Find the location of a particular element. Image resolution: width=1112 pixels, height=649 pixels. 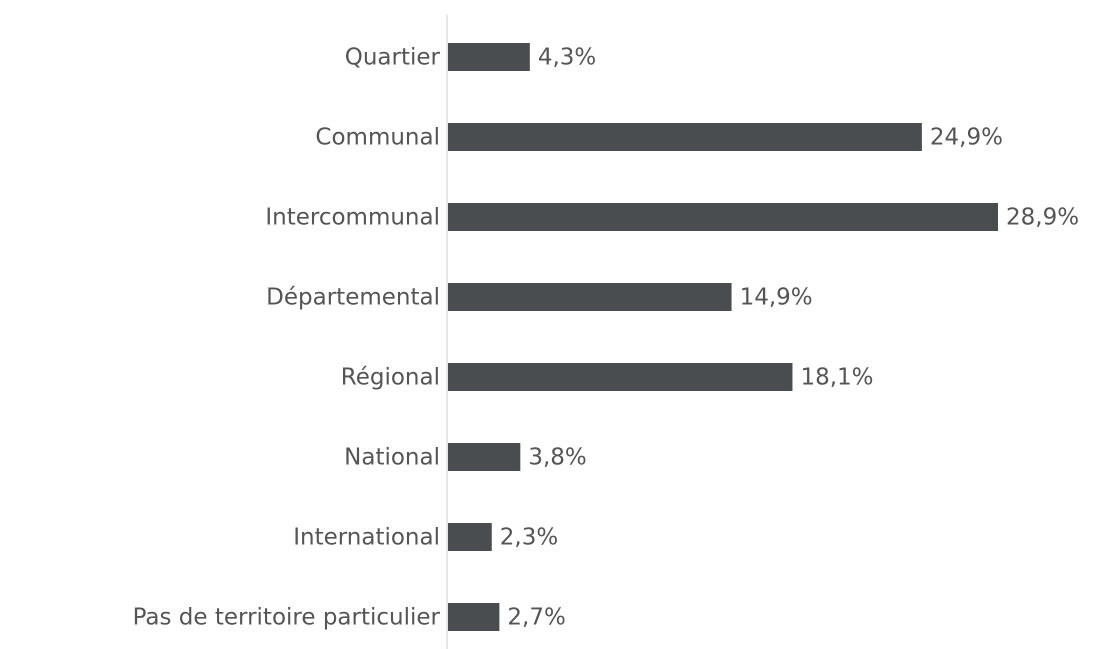

category-label: Intercommunal is located at coordinates (352, 218).